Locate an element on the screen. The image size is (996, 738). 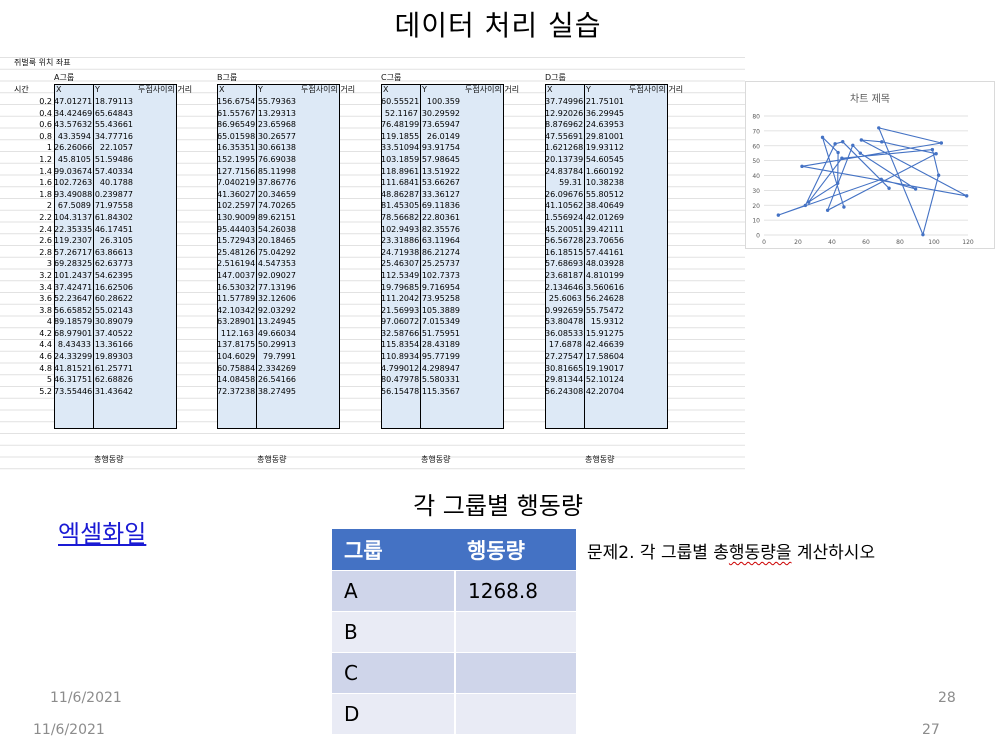
y-cell: 50.29913 is located at coordinates (276, 345).